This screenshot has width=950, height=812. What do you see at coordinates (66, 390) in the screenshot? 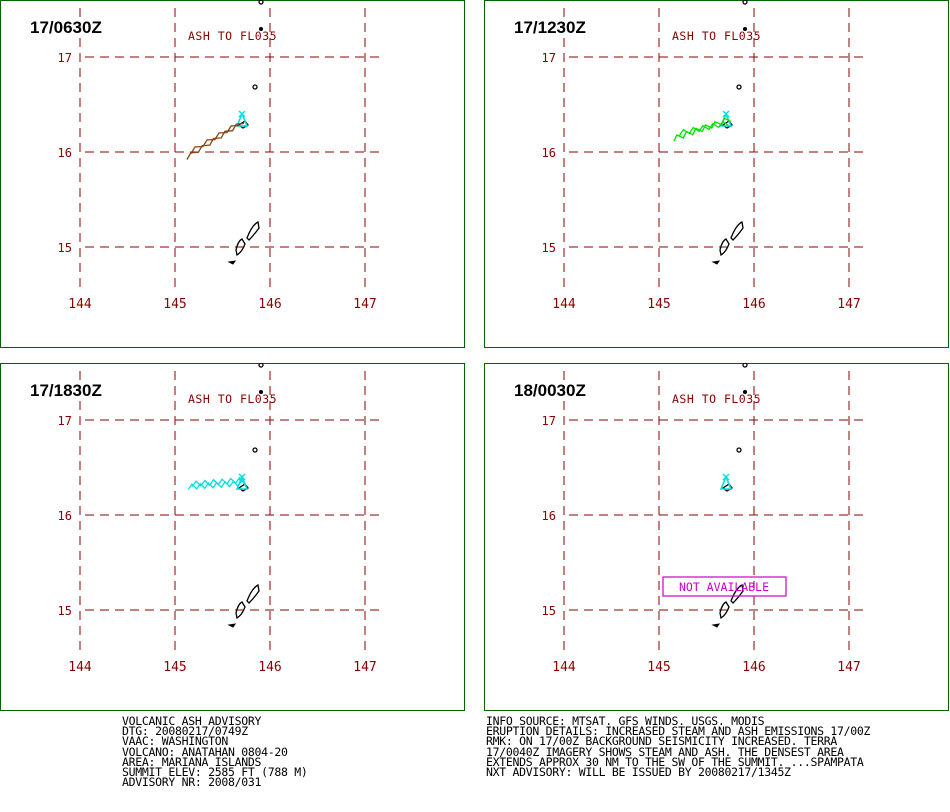
I see `forecast-time-label: 17/1830Z` at bounding box center [66, 390].